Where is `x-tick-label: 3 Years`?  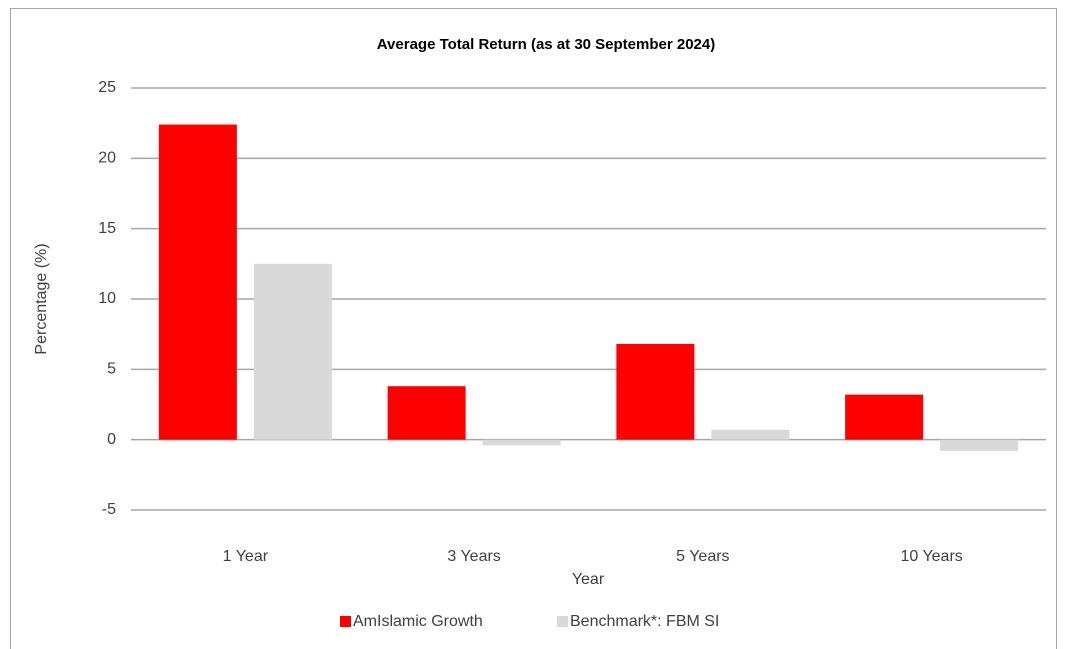 x-tick-label: 3 Years is located at coordinates (473, 556).